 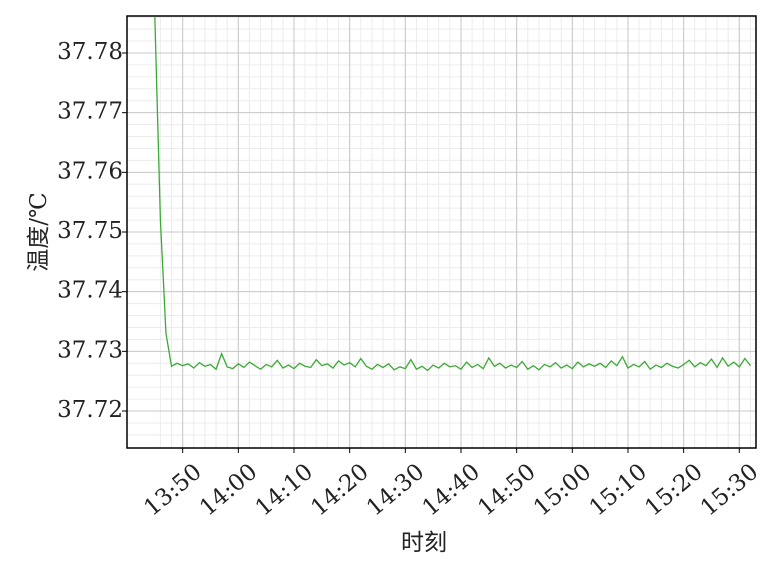 What do you see at coordinates (90, 112) in the screenshot?
I see `y-tick-label: 37.77` at bounding box center [90, 112].